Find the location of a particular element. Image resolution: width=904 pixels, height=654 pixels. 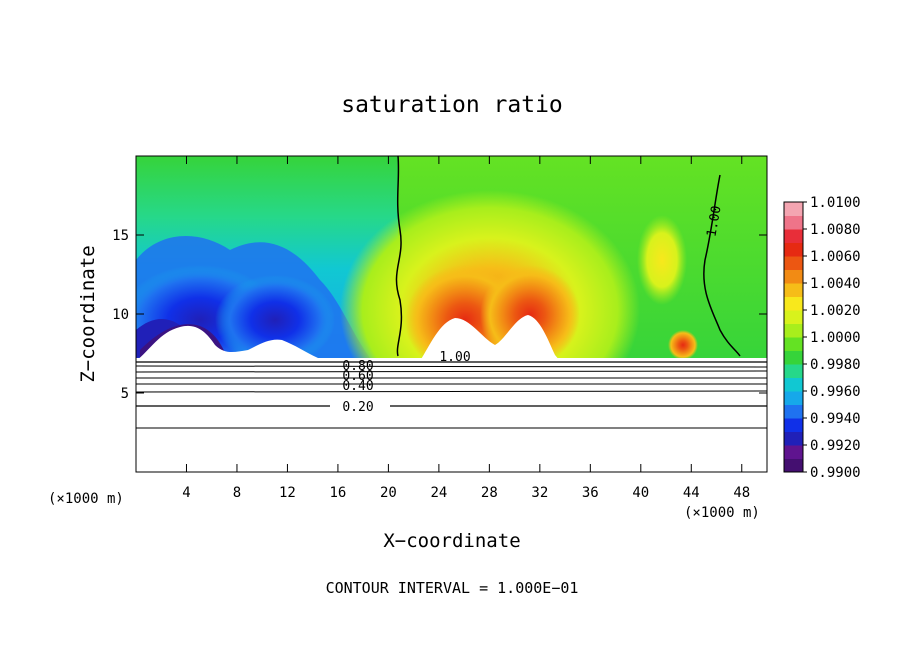

y-axis-label: Z−coordinate is located at coordinates (88, 313).